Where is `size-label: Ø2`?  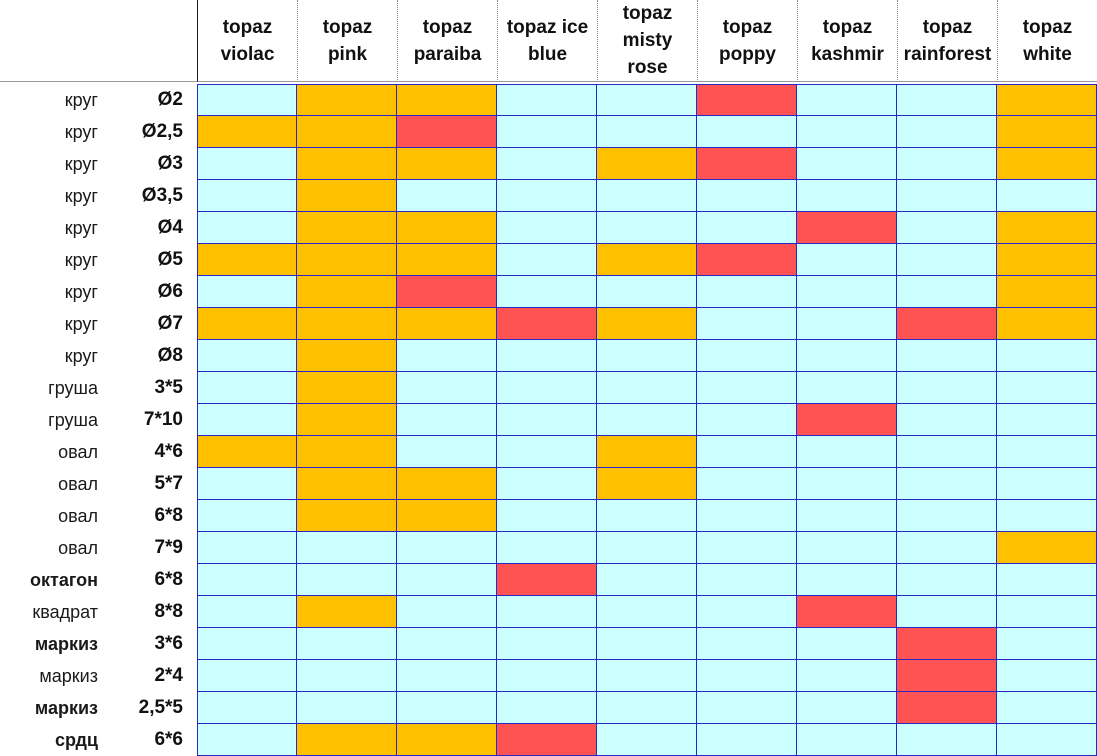 size-label: Ø2 is located at coordinates (170, 99).